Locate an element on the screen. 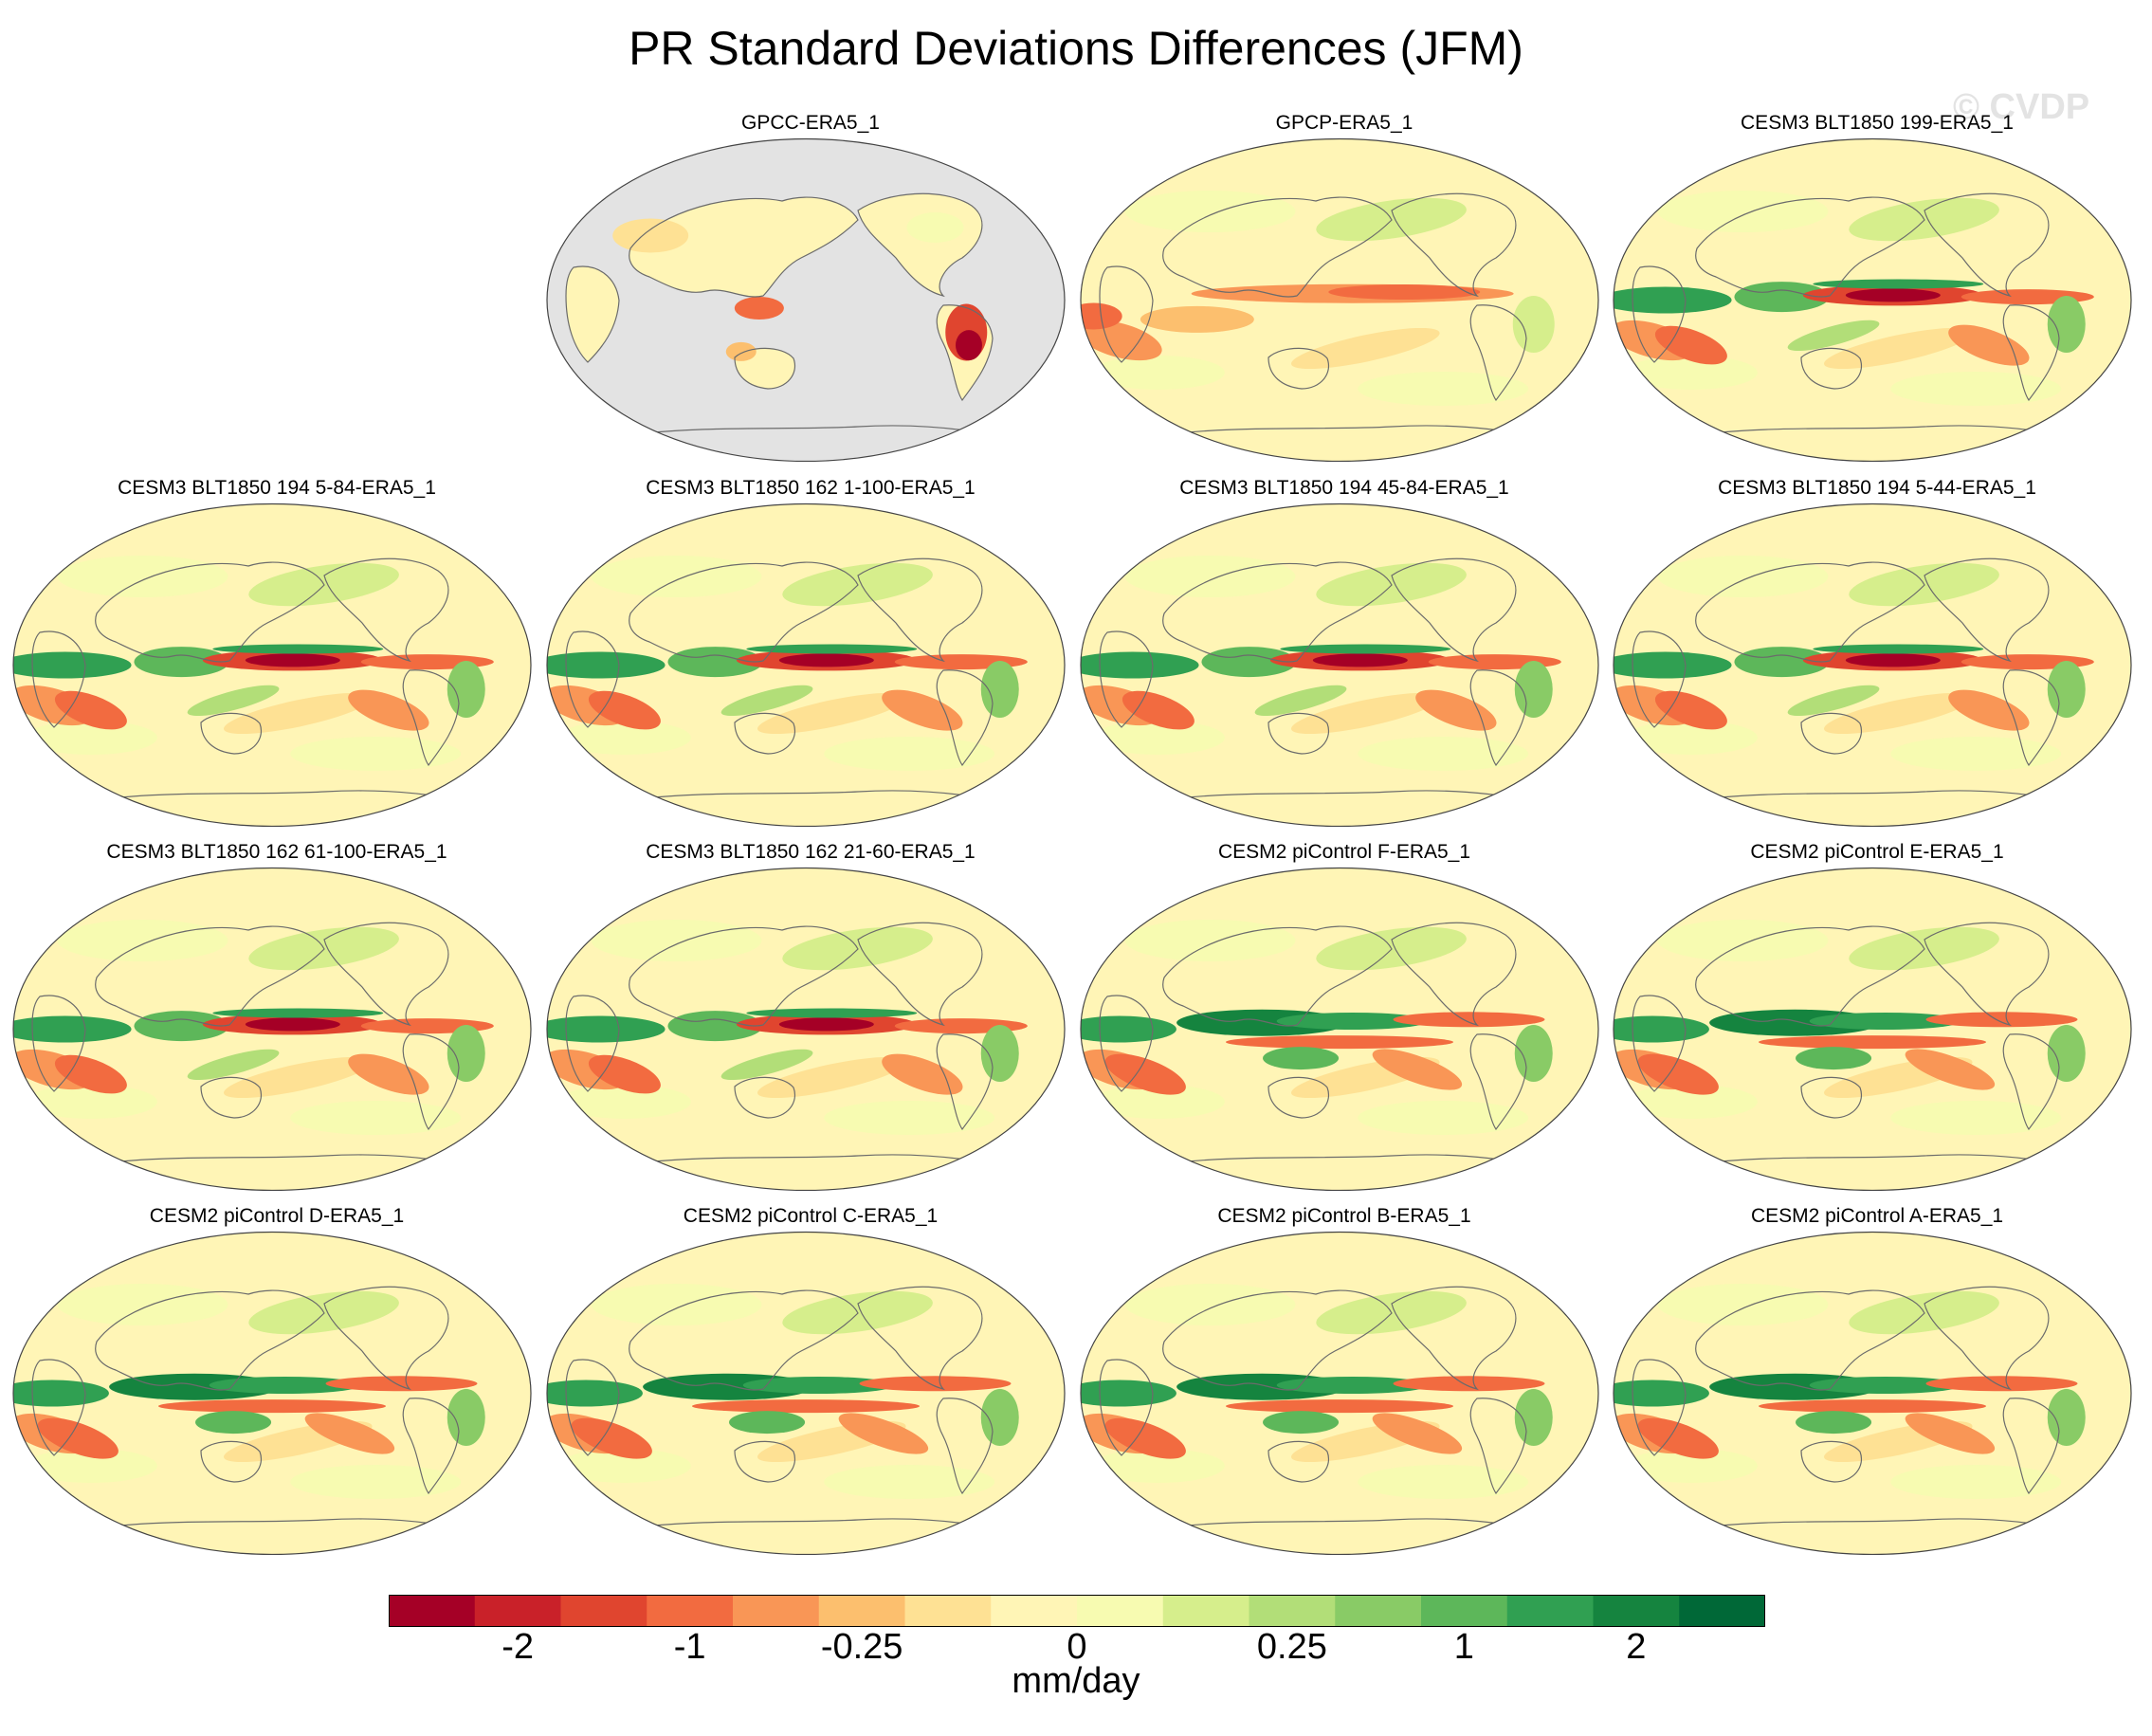 This screenshot has height=1736, width=2152. maritime-continent-positive is located at coordinates (181, 1026).